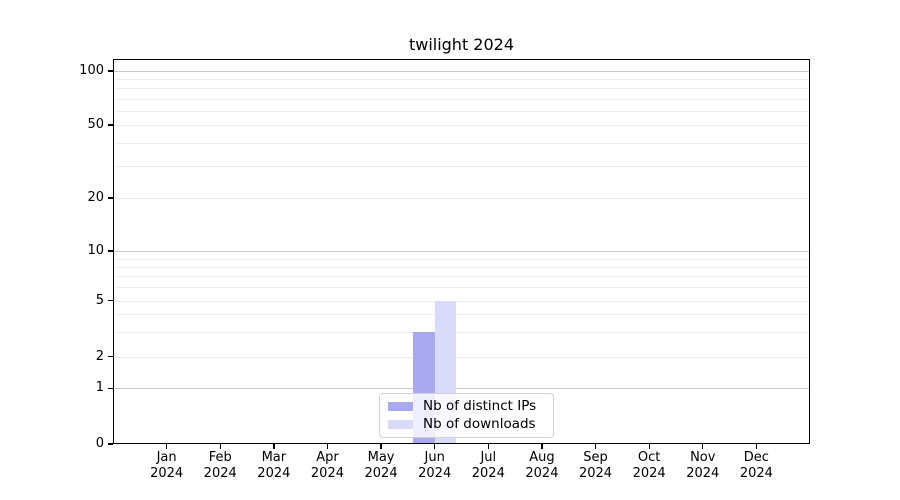 The image size is (900, 500). Describe the element at coordinates (756, 465) in the screenshot. I see `x-tick-label: Dec 2024` at that location.